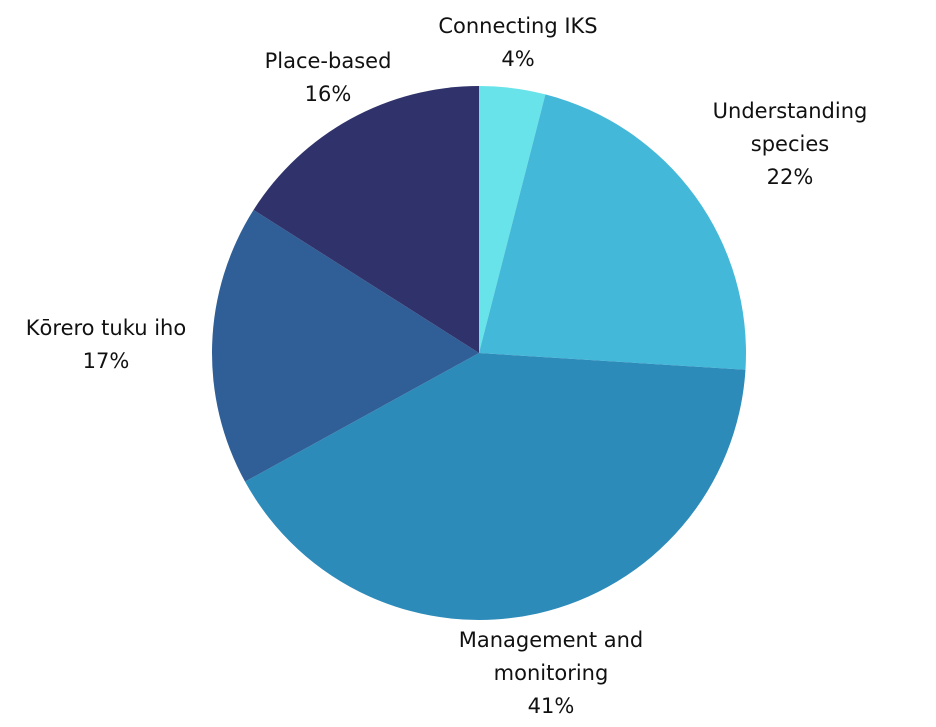  What do you see at coordinates (106, 361) in the screenshot?
I see `value-label: 17%` at bounding box center [106, 361].